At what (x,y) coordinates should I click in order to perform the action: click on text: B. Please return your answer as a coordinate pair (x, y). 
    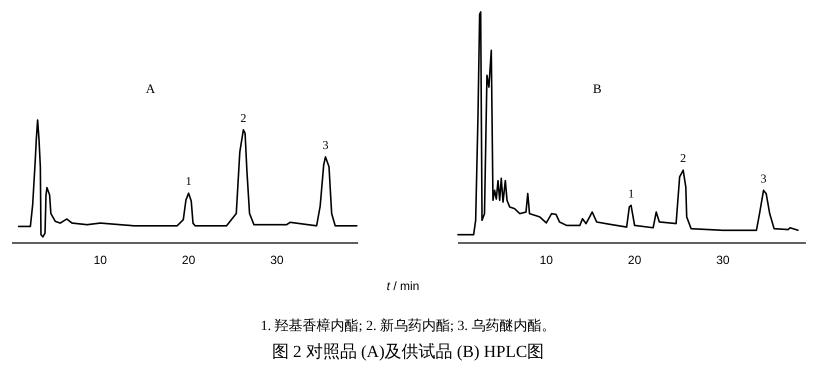
    Looking at the image, I should click on (597, 88).